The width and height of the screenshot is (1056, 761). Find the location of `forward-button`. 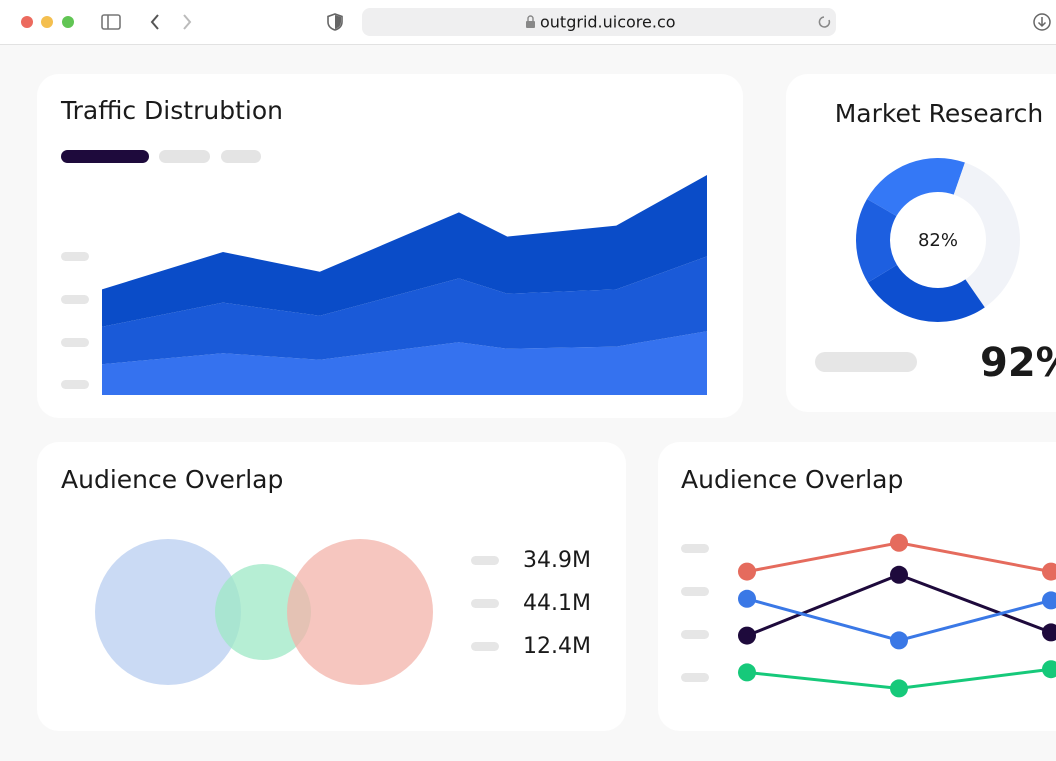

forward-button is located at coordinates (187, 22).